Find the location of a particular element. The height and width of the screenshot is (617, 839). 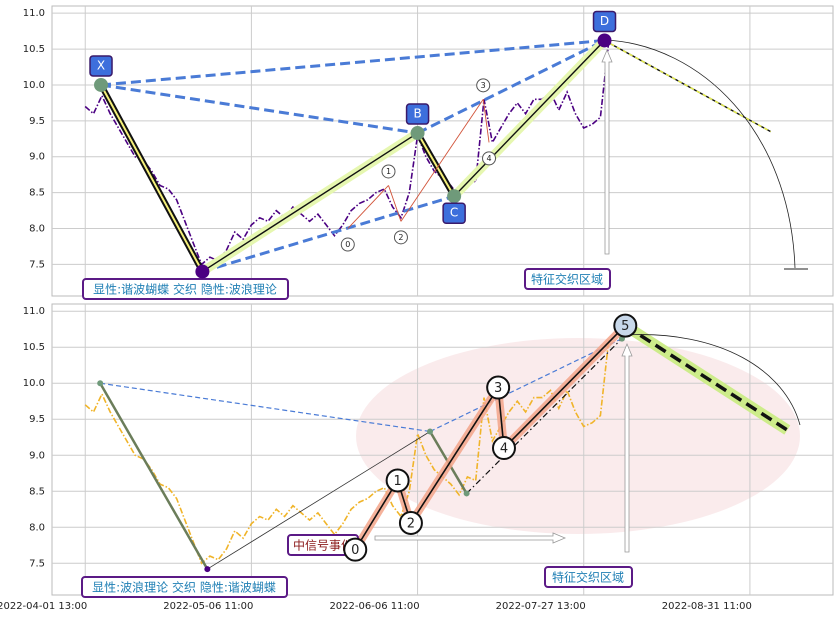

x-tick-label: 2022-06-06 11:00 is located at coordinates (374, 606).